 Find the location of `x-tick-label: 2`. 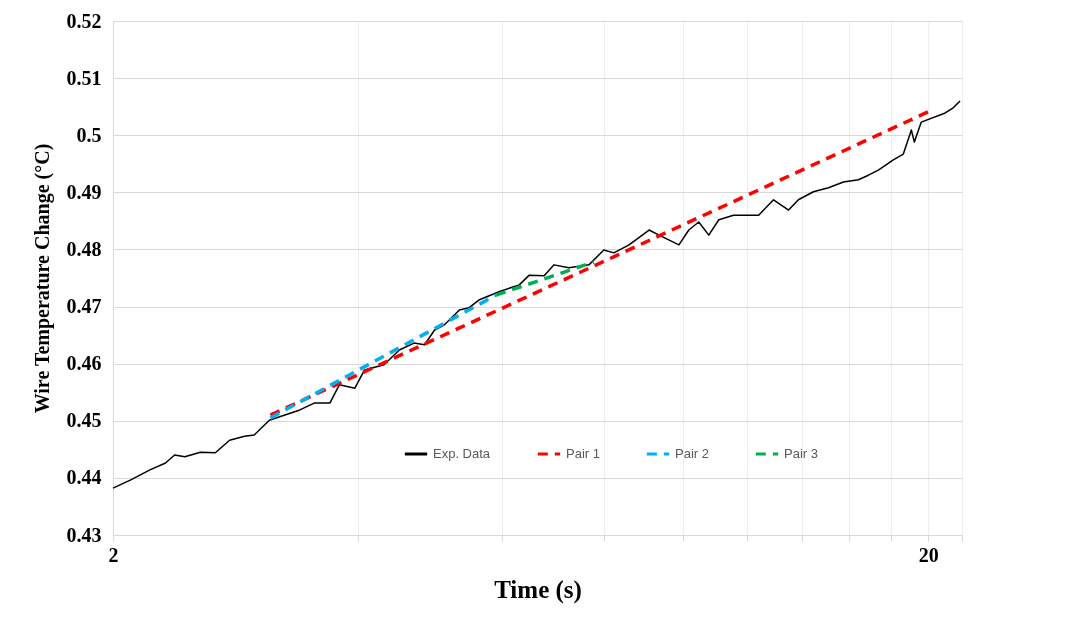

x-tick-label: 2 is located at coordinates (113, 554).